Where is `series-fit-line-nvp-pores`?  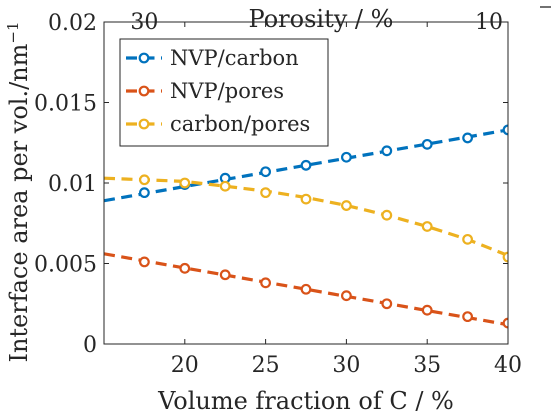
series-fit-line-nvp-pores is located at coordinates (306, 289).